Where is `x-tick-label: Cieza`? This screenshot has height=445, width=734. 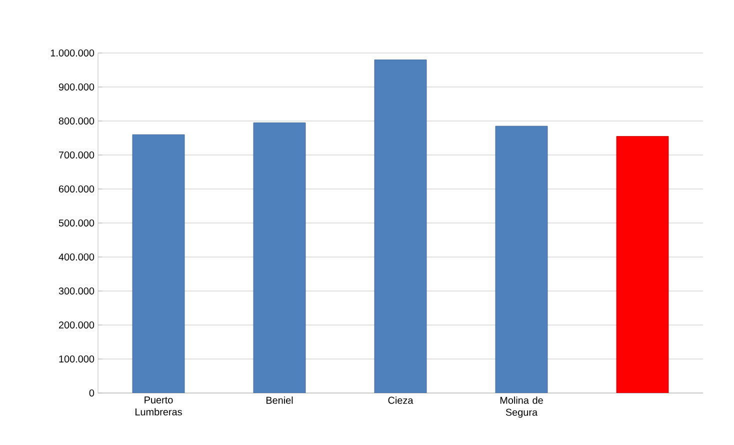
x-tick-label: Cieza is located at coordinates (401, 400).